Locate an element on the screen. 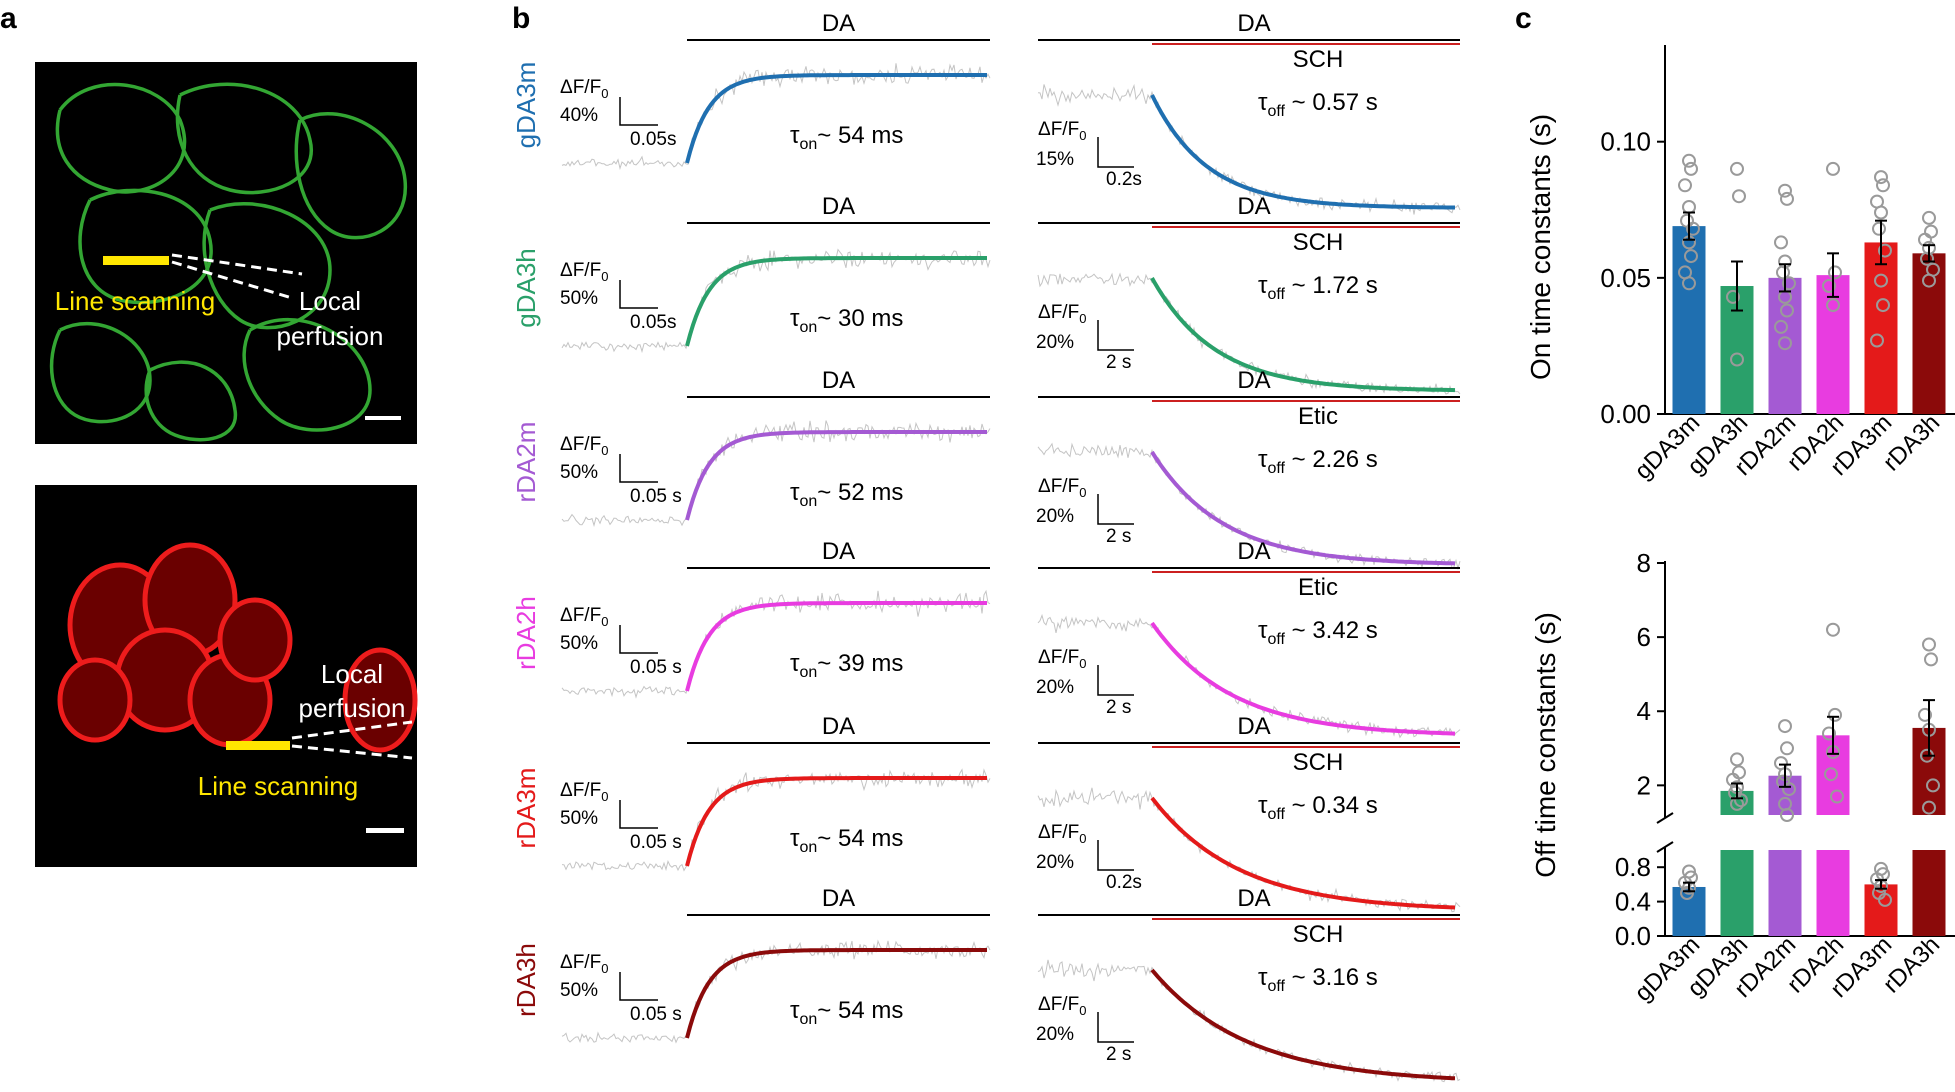 This screenshot has height=1092, width=1955. image-green-background is located at coordinates (226, 253).